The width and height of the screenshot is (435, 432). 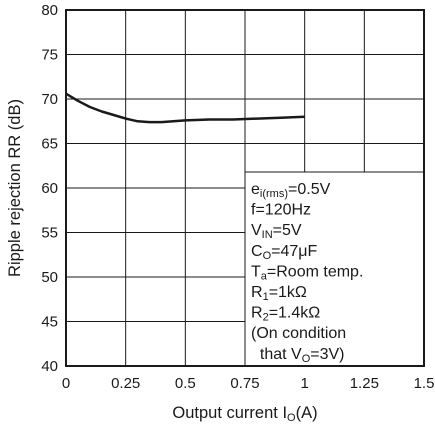 I want to click on y-tick-label: 50, so click(x=49, y=277).